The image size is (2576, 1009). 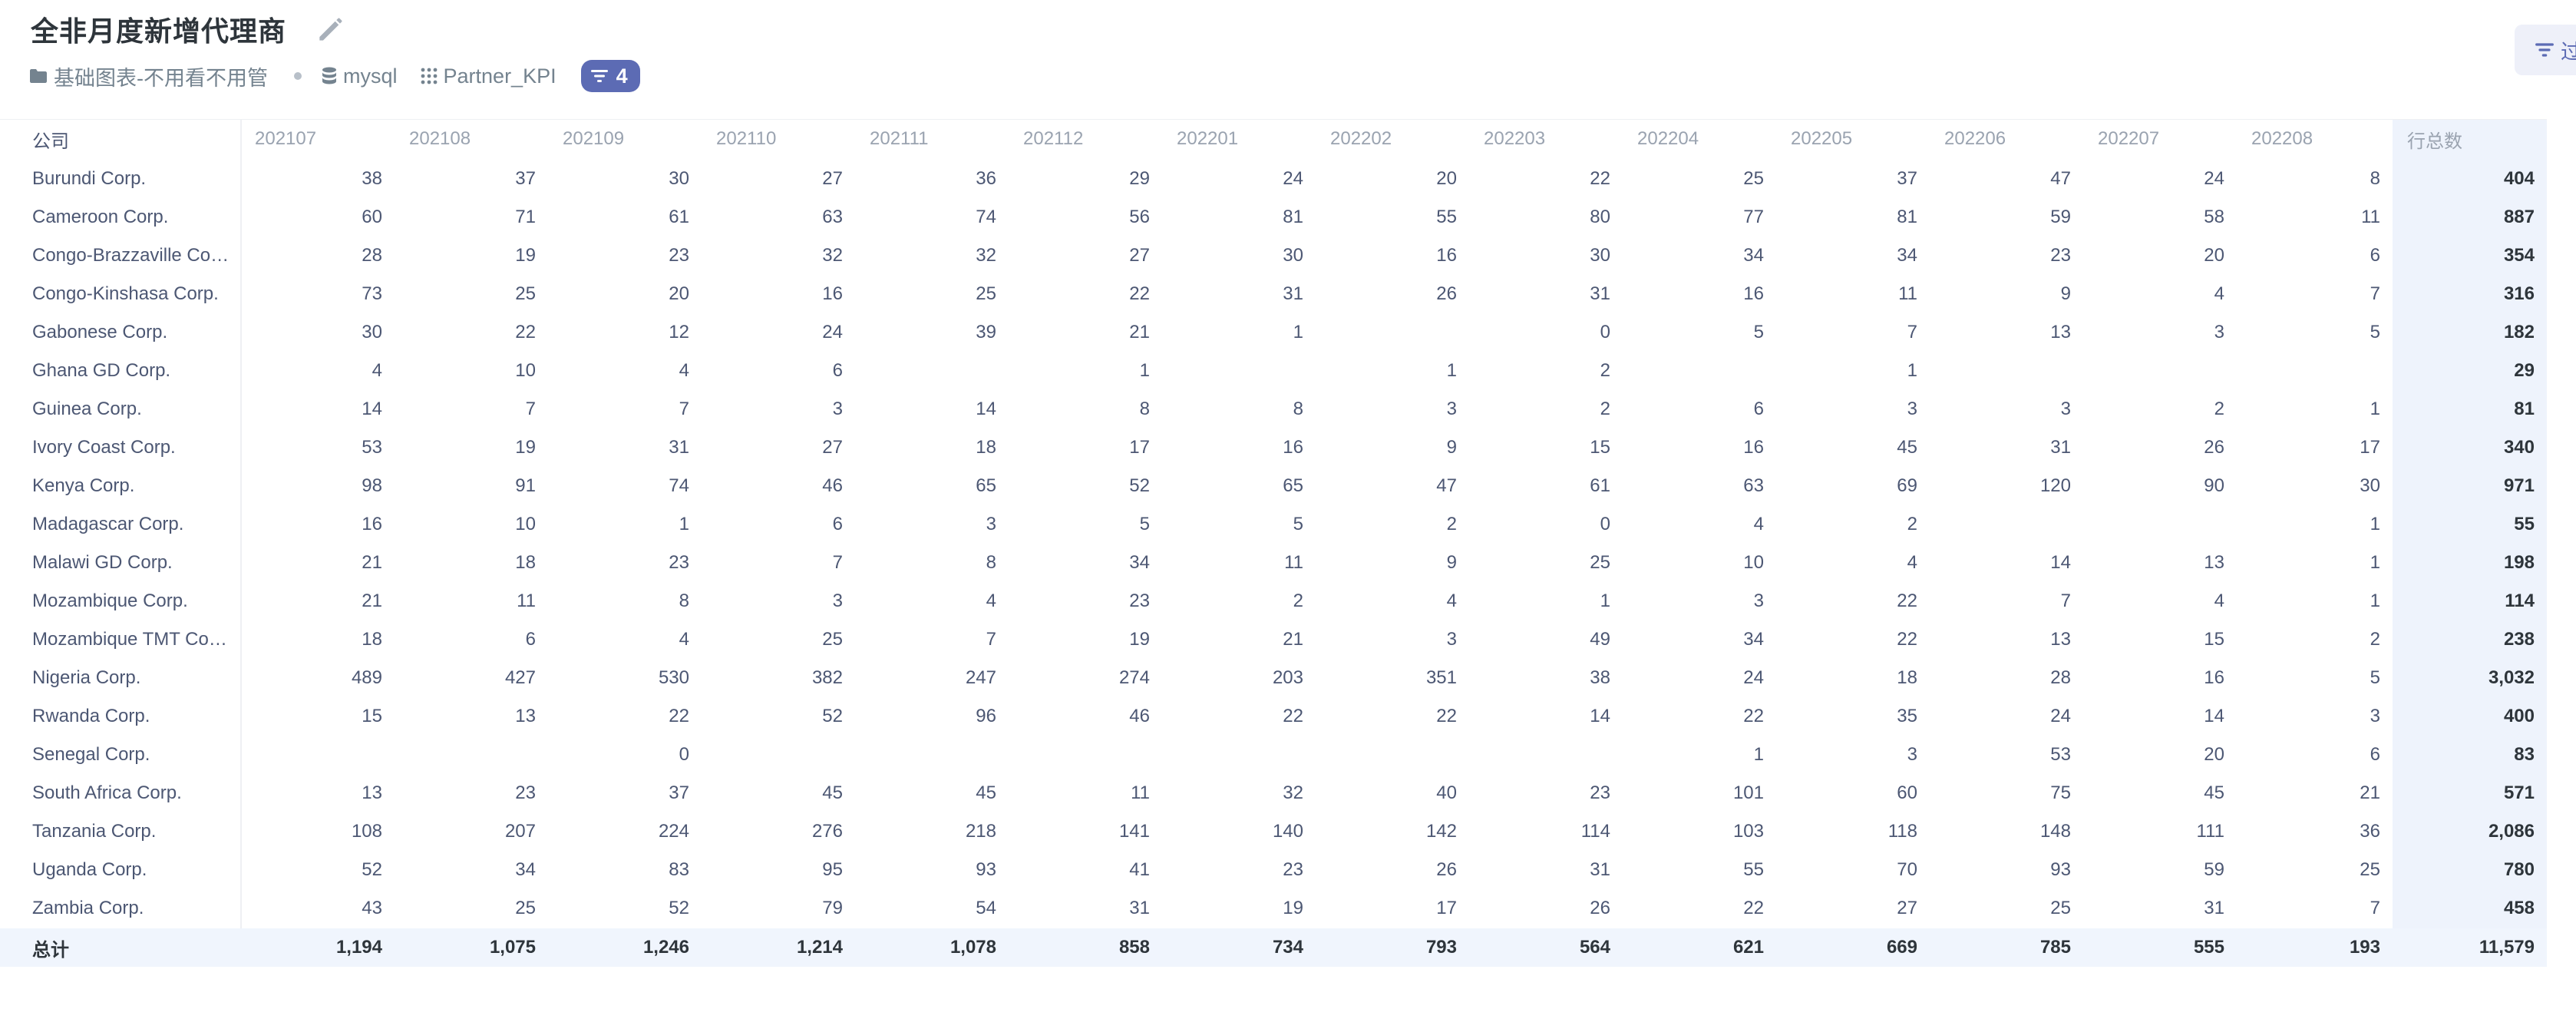 I want to click on table-cell: 141, so click(x=1134, y=831).